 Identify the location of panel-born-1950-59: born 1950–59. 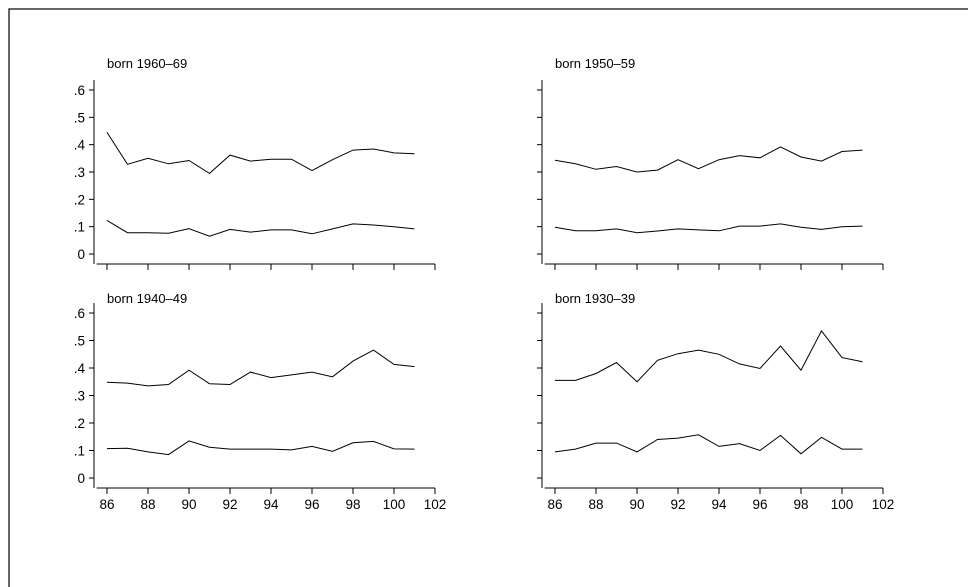
(710, 163).